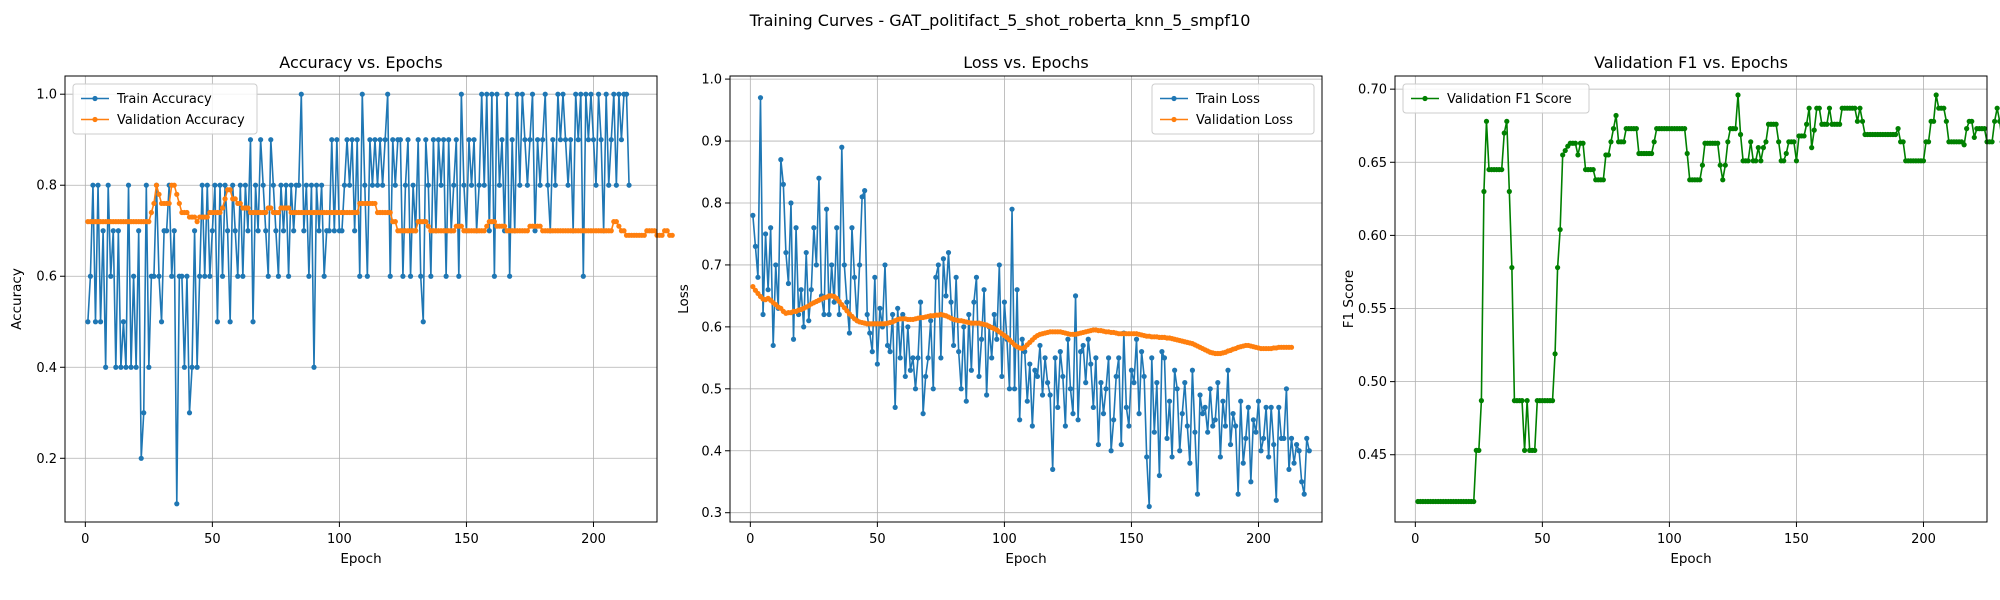 The width and height of the screenshot is (2000, 600). I want to click on x-axis-label: Epoch, so click(1025, 559).